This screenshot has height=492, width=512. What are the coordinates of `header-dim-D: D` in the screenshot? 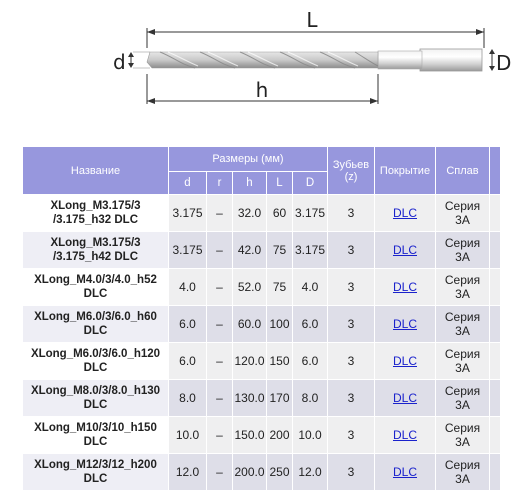 It's located at (310, 183).